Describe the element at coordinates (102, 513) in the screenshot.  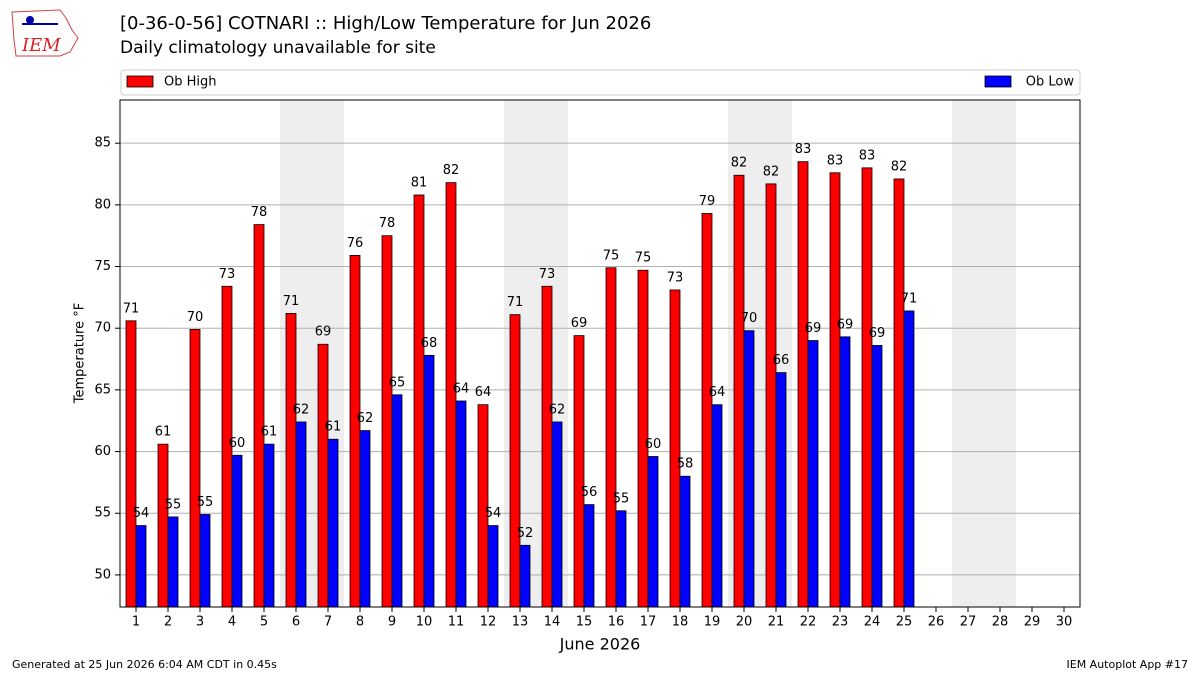
I see `y-tick-label: 55` at that location.